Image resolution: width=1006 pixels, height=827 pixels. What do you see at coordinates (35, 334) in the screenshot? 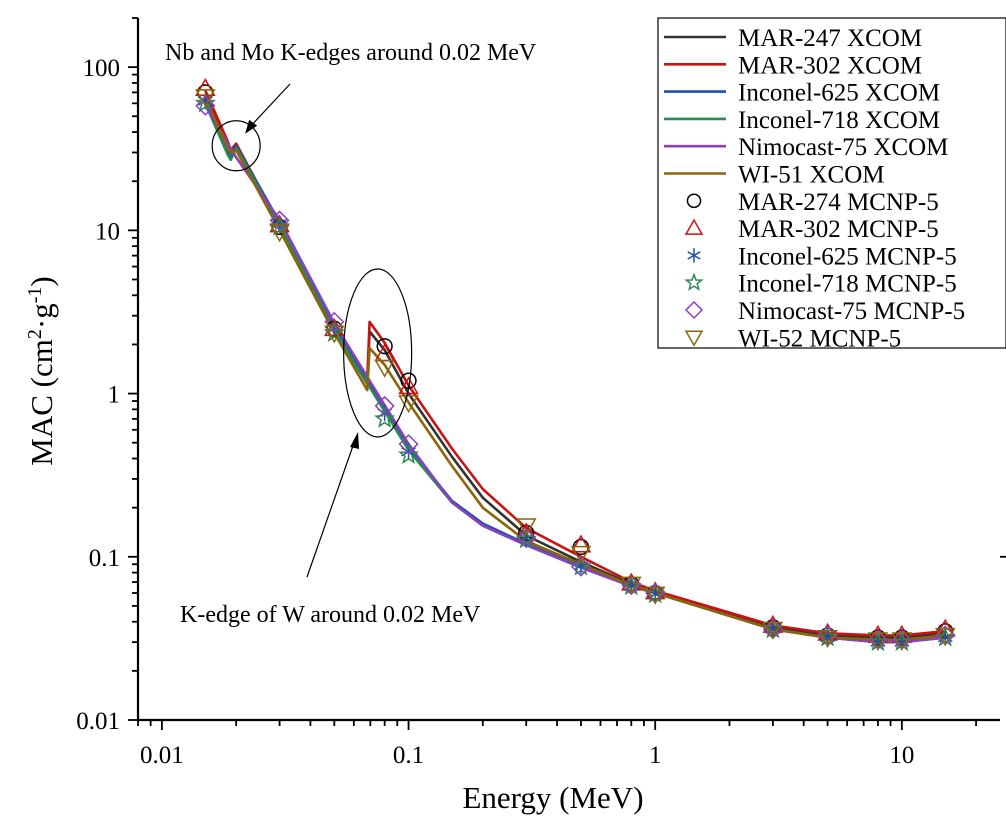
I see `y-axis-title-sup1: 2` at bounding box center [35, 334].